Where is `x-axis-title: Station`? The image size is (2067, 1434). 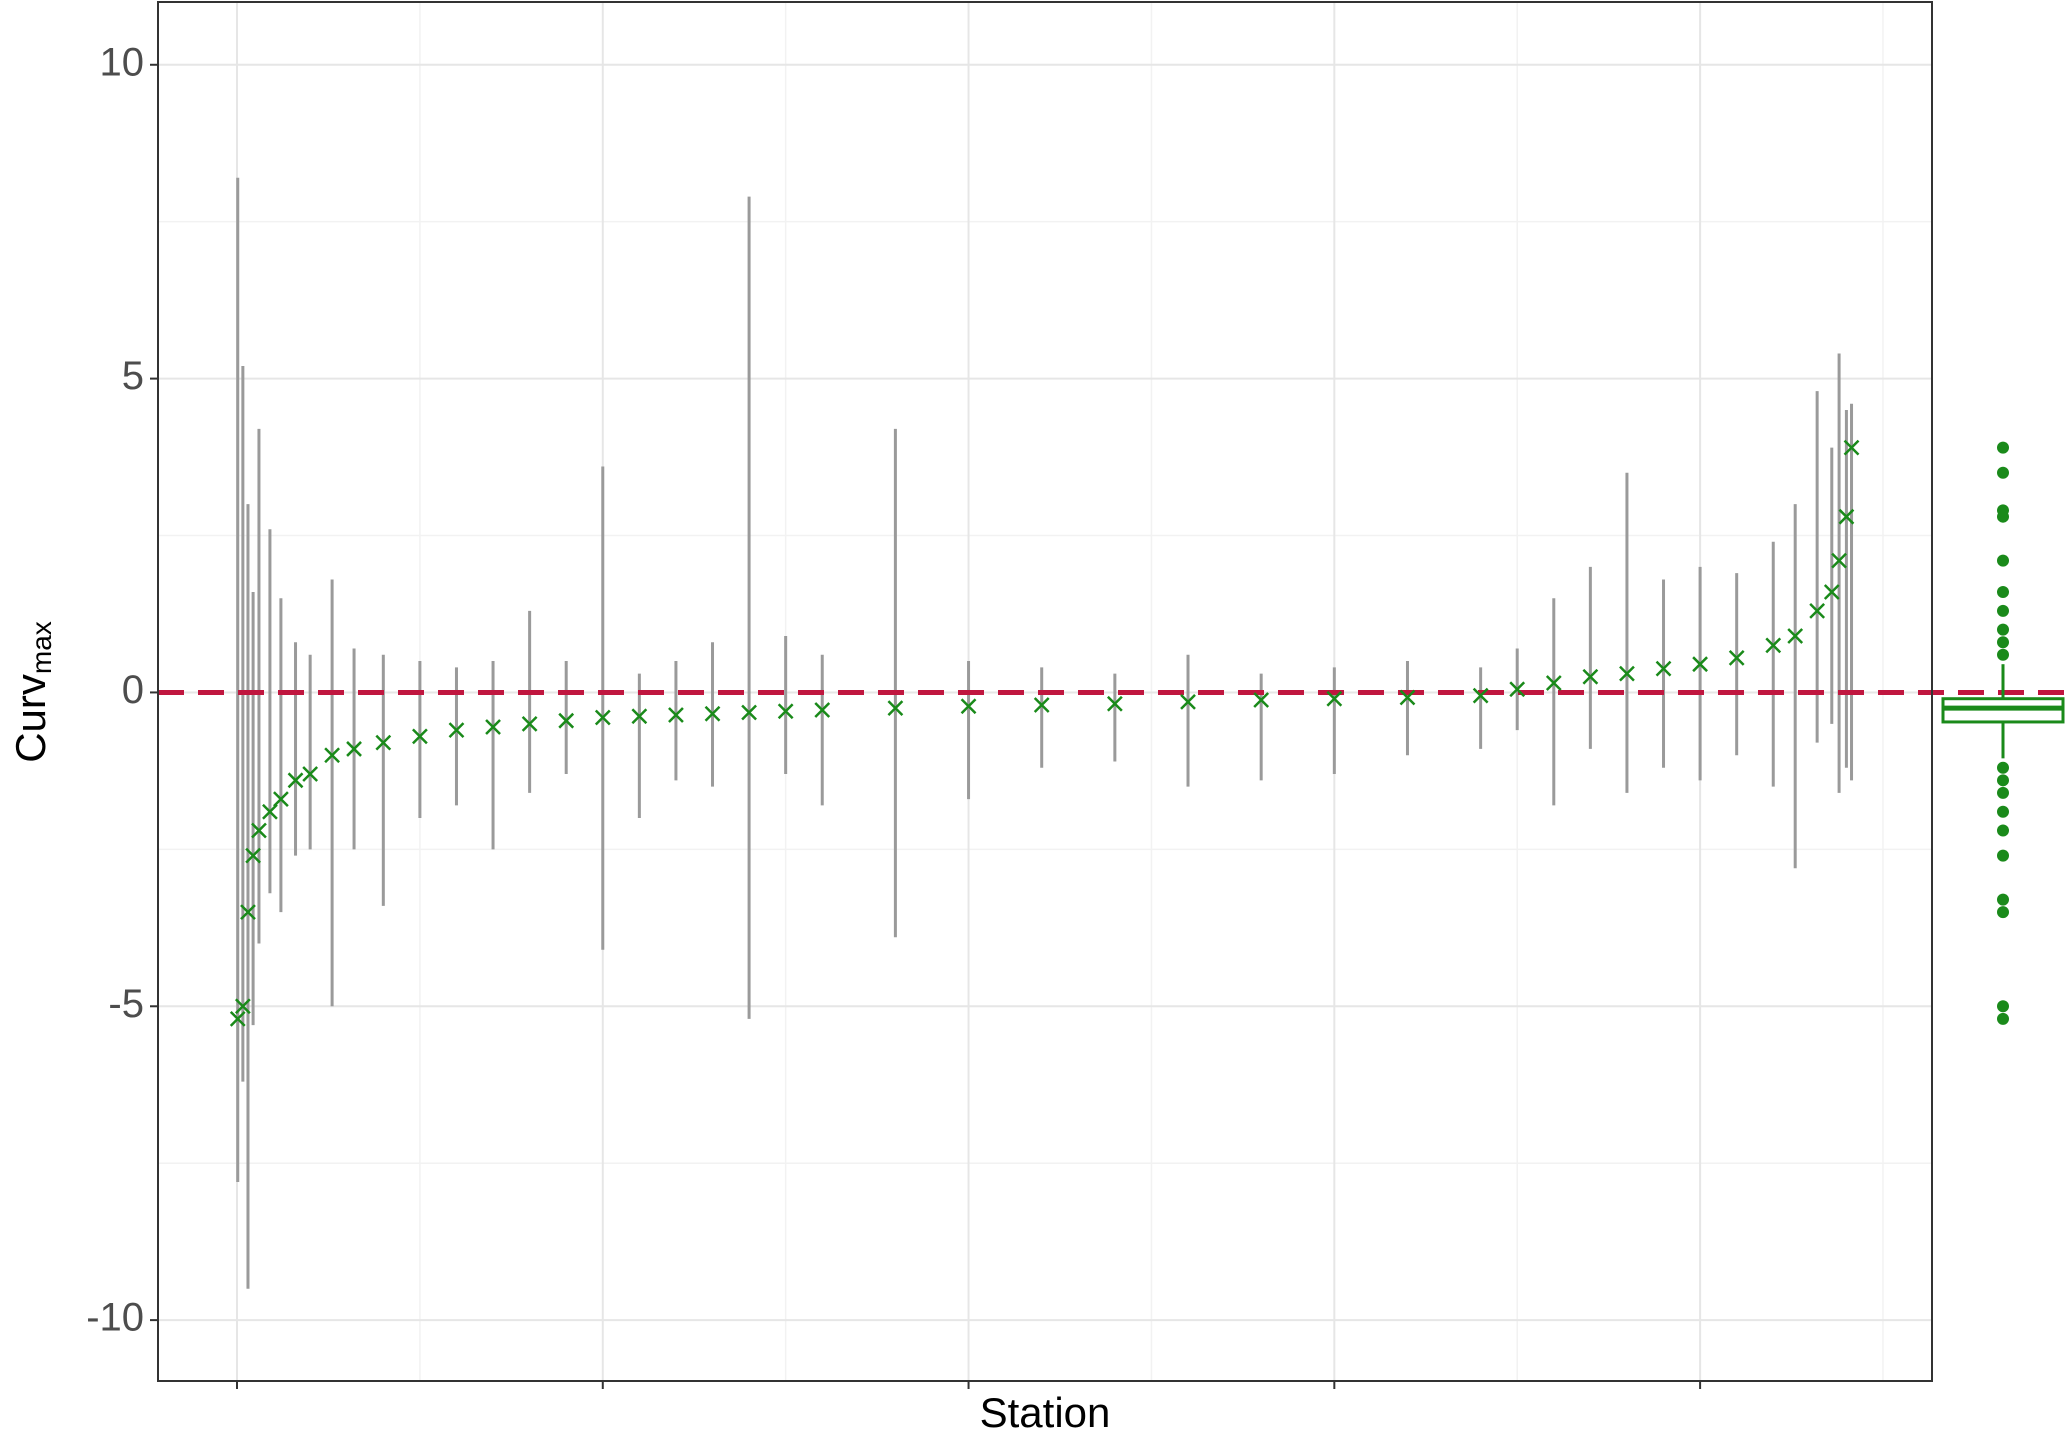
x-axis-title: Station is located at coordinates (1045, 1411).